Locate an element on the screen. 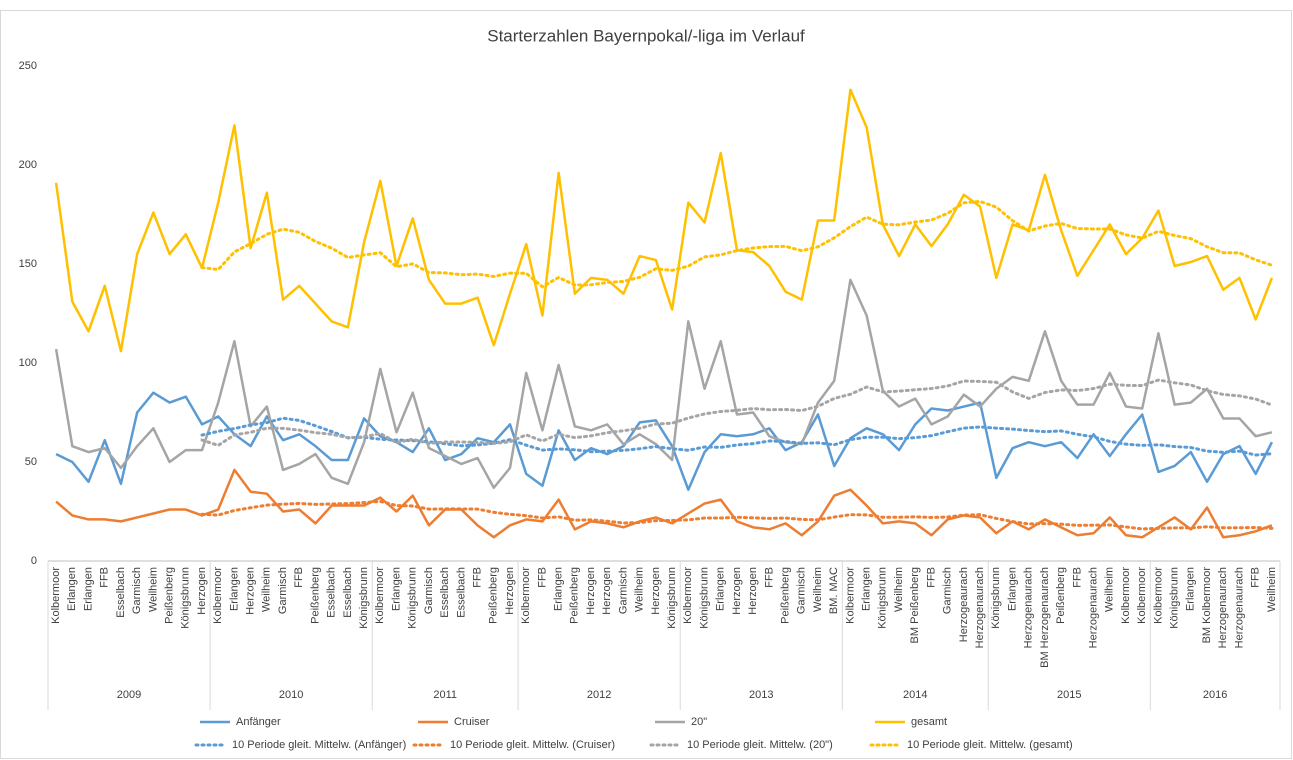 The image size is (1293, 760). y-tick-label: 0 is located at coordinates (34, 561).